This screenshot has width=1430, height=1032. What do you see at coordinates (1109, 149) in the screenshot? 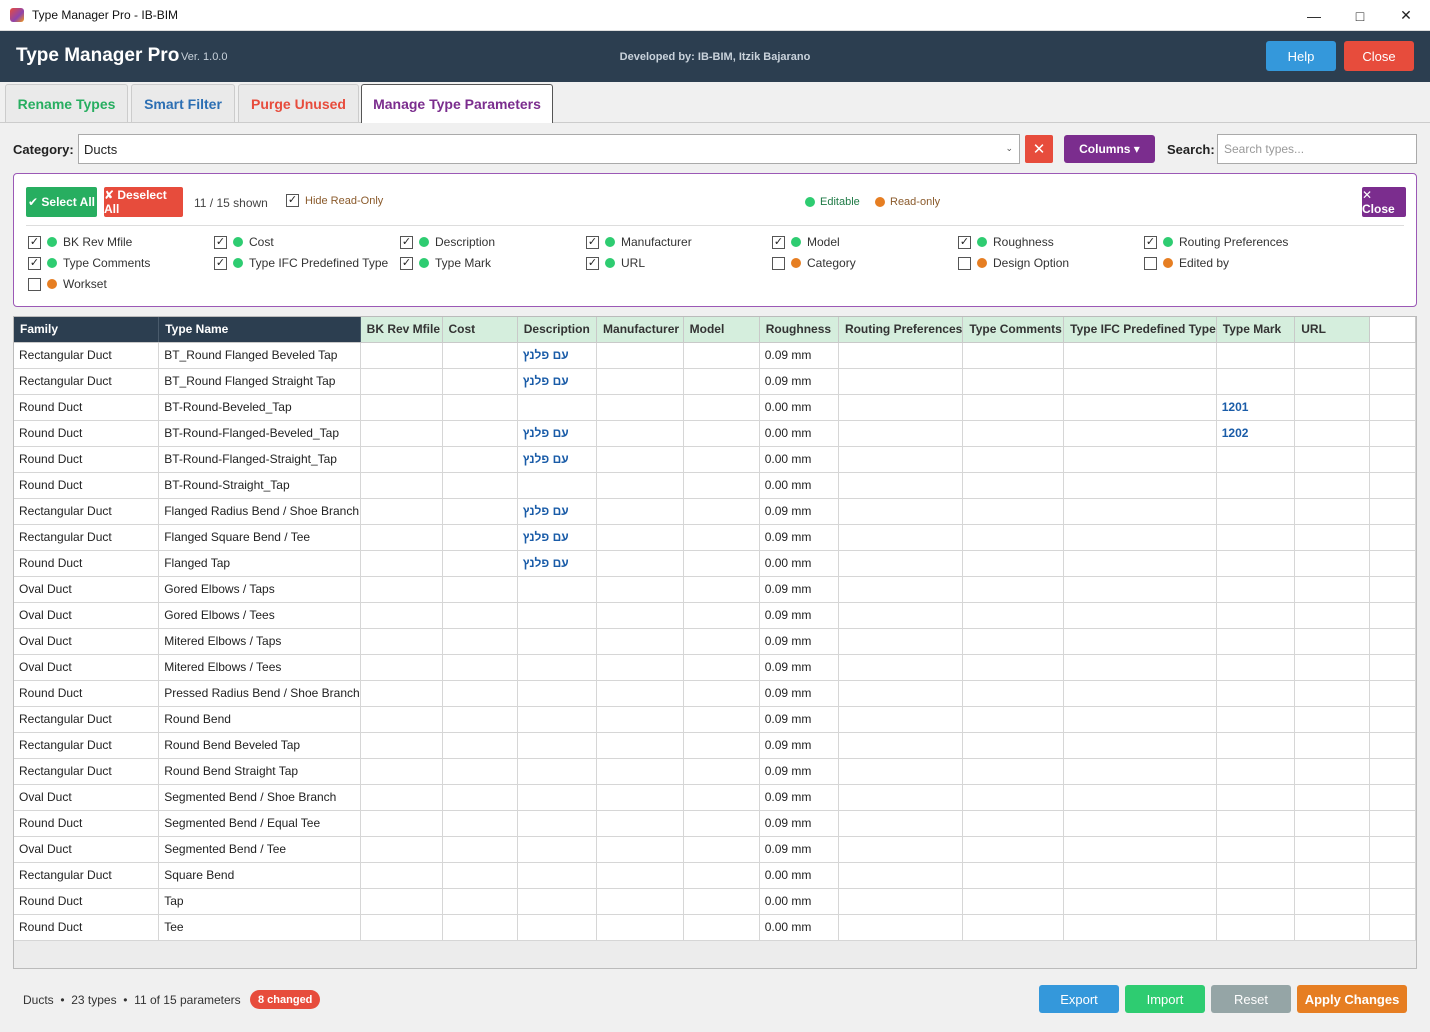
I see `columns-button: Columns ▾` at bounding box center [1109, 149].